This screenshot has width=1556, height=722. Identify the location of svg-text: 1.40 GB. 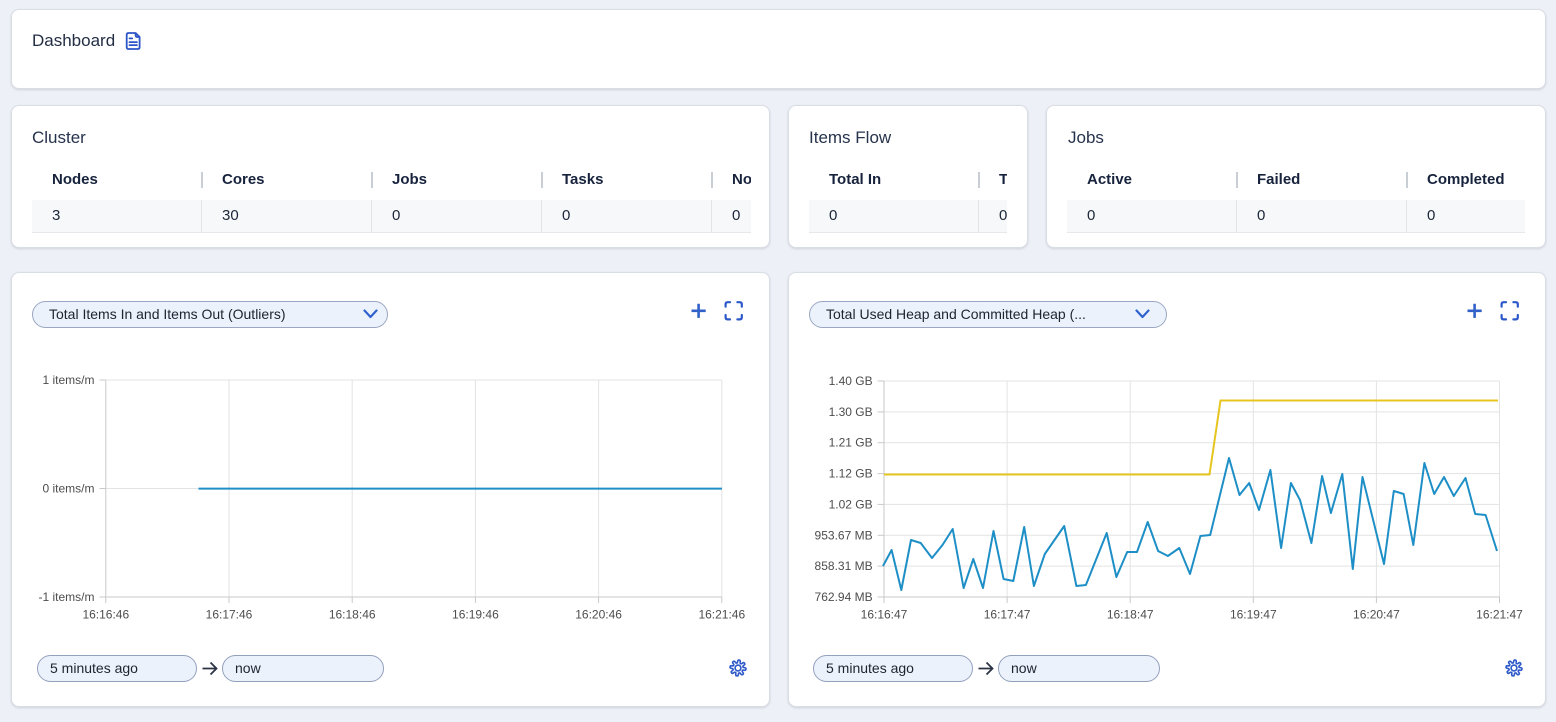
(851, 381).